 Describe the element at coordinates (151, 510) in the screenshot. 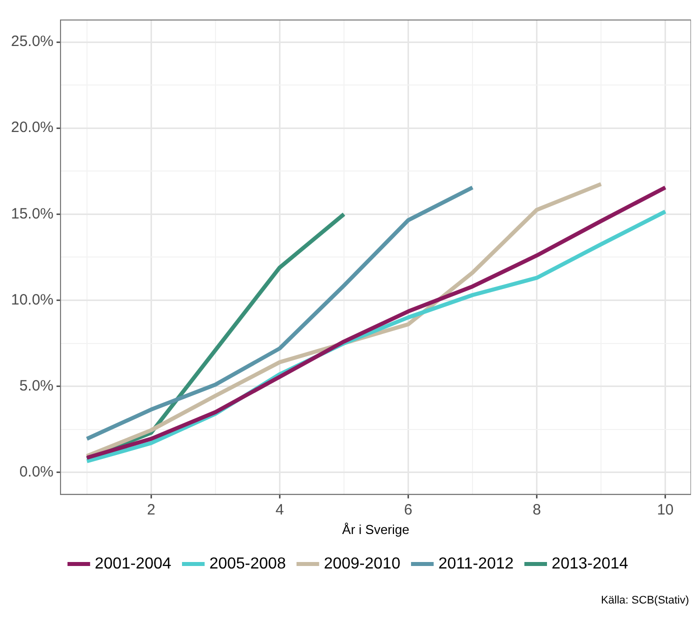

I see `x-tick-label: 2` at that location.